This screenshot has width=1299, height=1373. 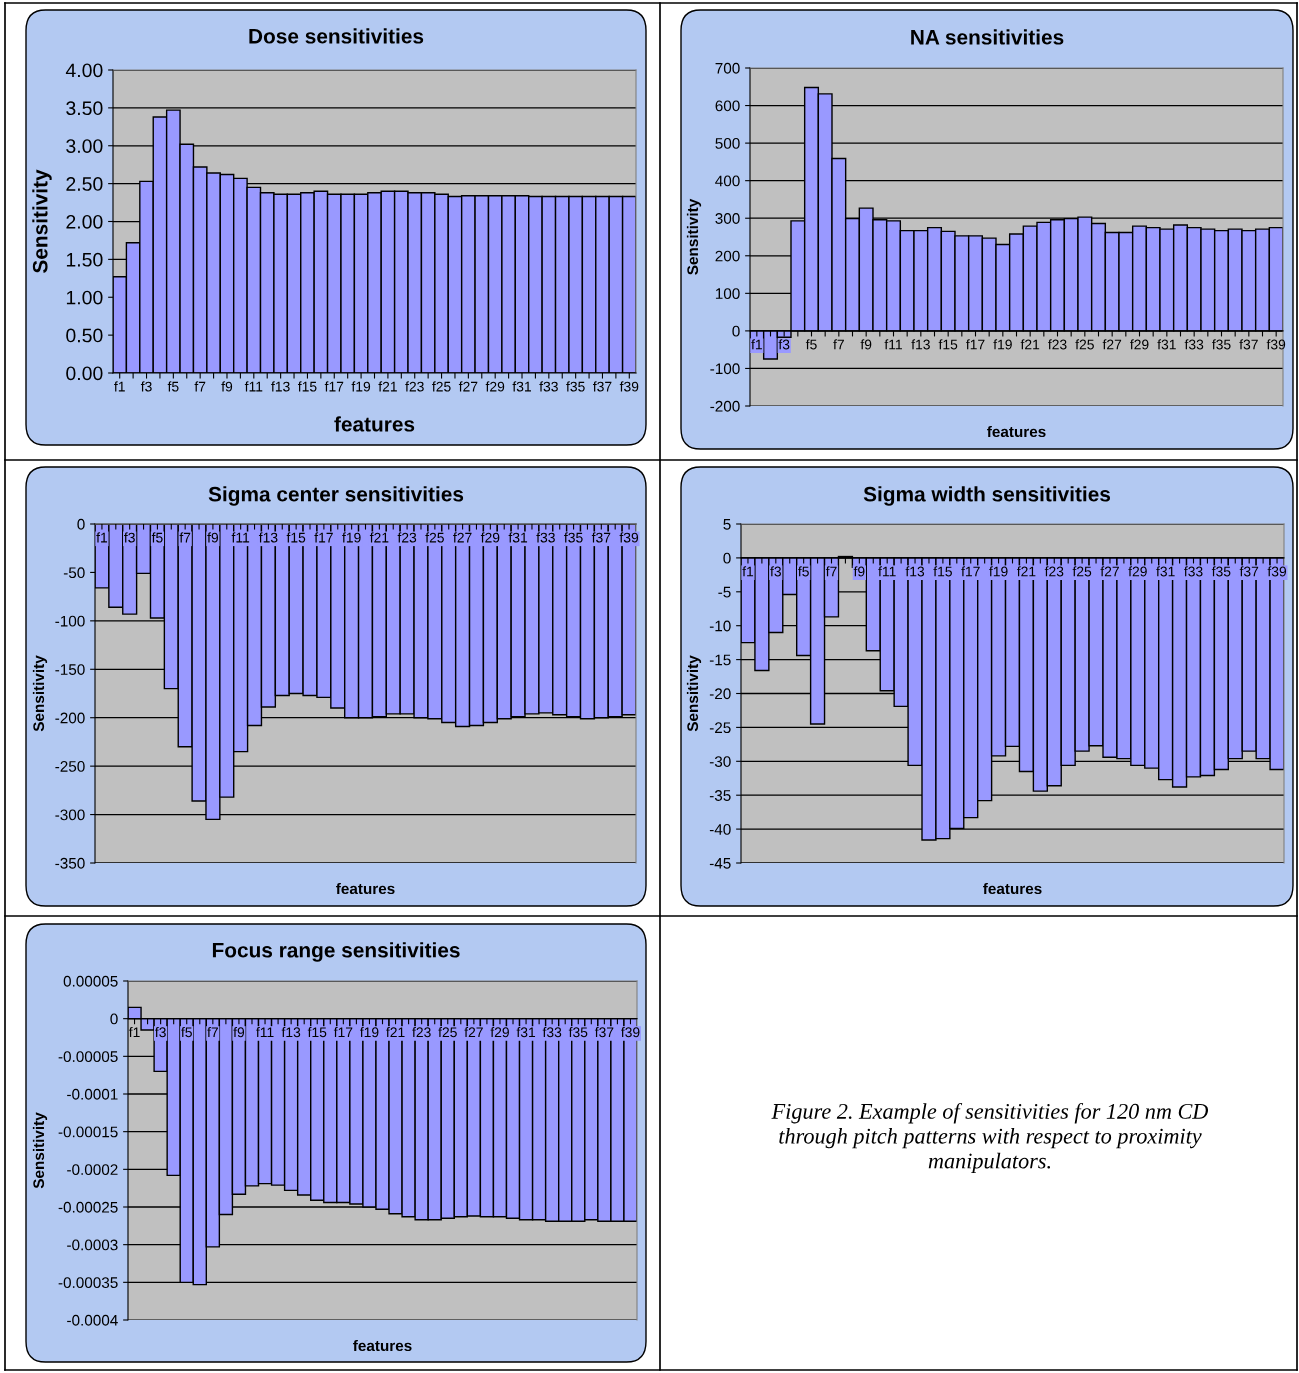 I want to click on chart-title: Sigma width sensitivities, so click(x=987, y=496).